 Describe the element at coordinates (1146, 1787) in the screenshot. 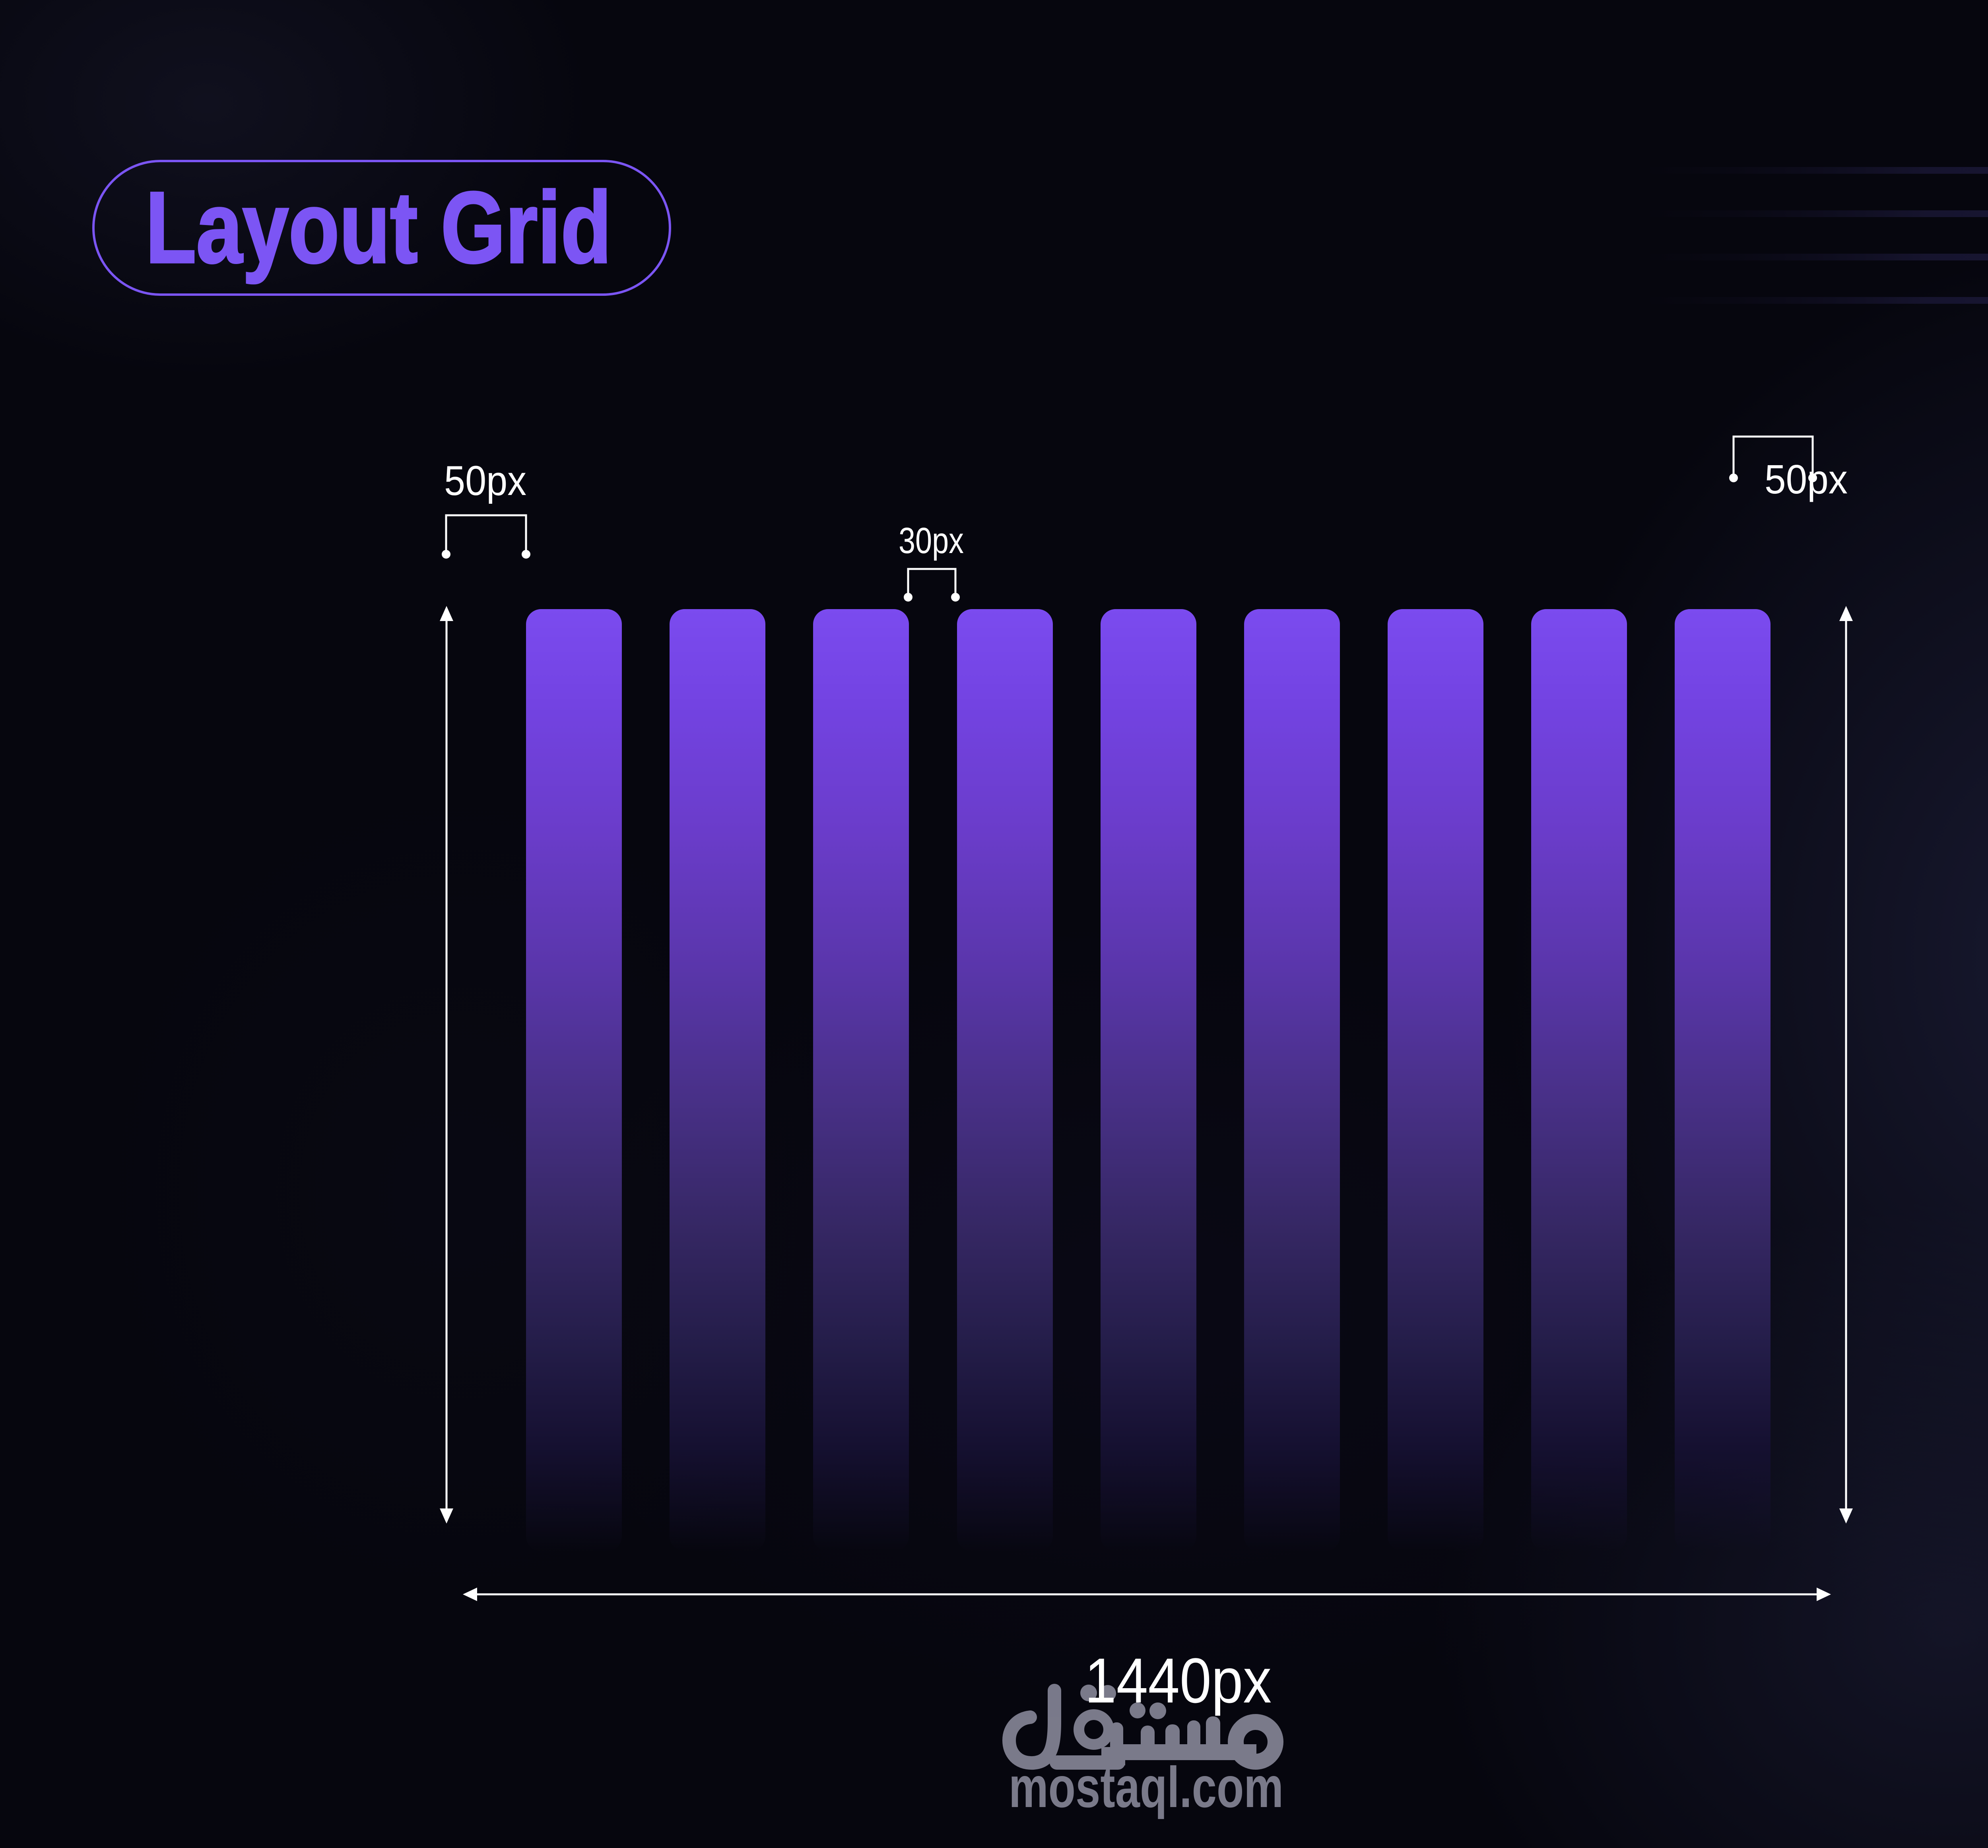

I see `svg-text: mostaql.com` at that location.